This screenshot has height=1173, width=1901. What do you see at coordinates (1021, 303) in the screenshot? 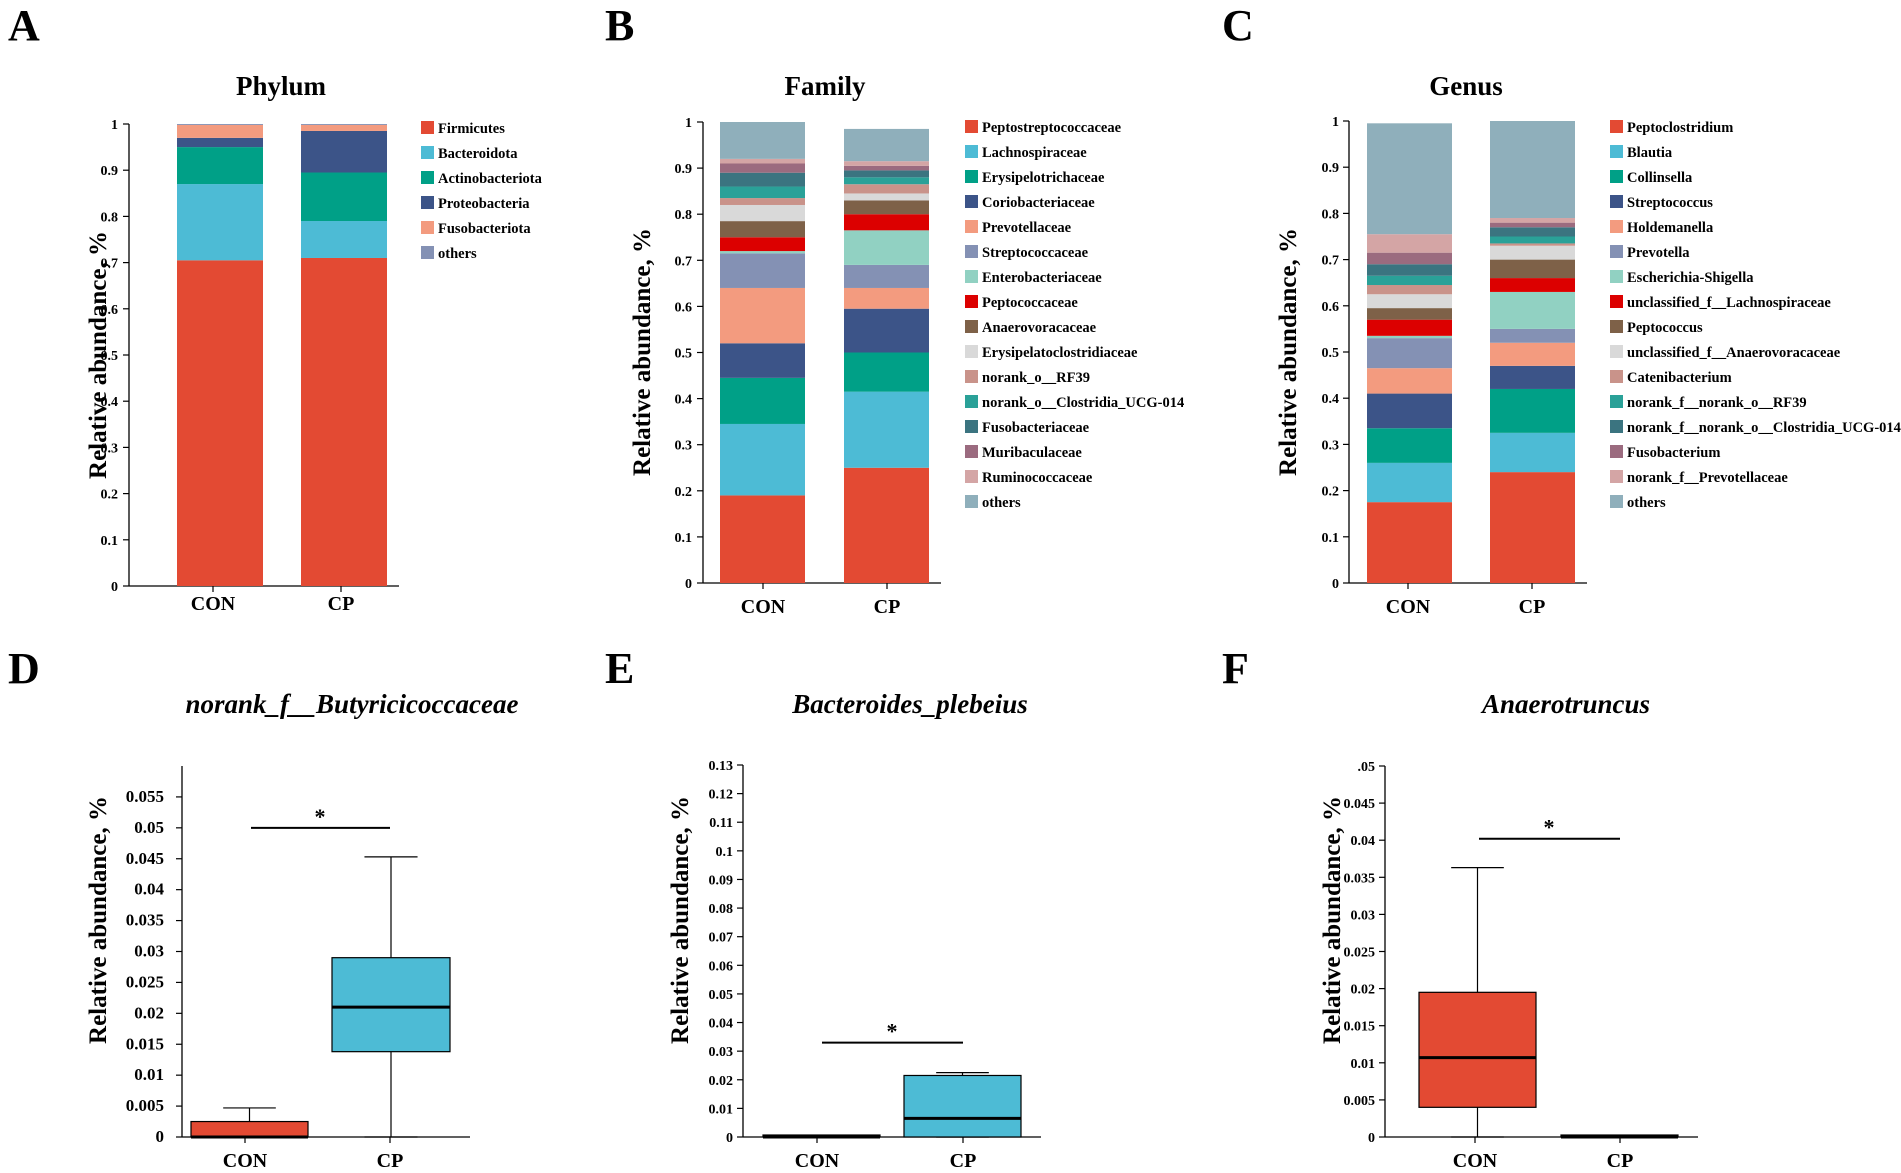
I see `legend-item: Peptococcaceae` at bounding box center [1021, 303].